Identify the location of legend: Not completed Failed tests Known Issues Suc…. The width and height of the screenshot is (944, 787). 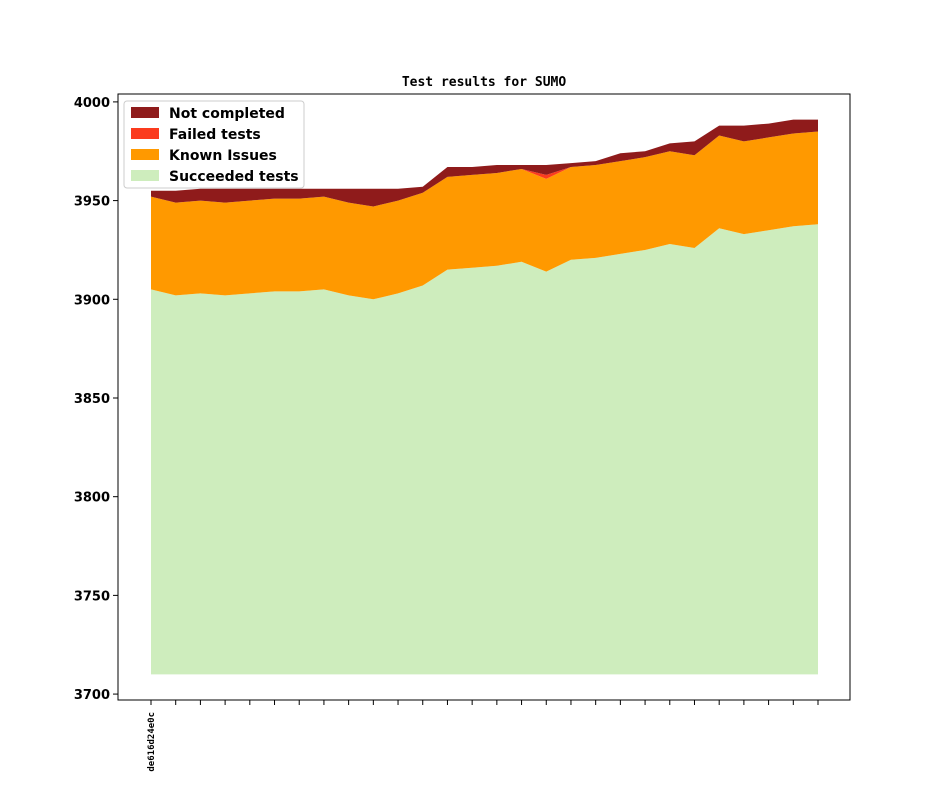
(214, 144).